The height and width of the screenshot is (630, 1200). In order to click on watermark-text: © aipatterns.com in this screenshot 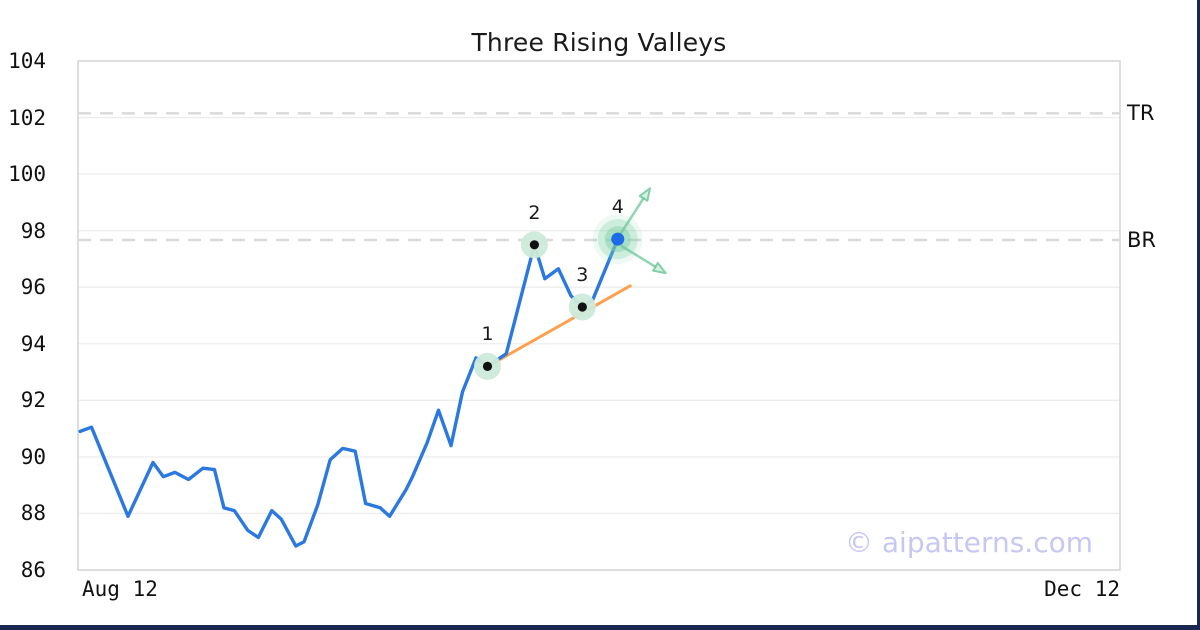, I will do `click(968, 542)`.